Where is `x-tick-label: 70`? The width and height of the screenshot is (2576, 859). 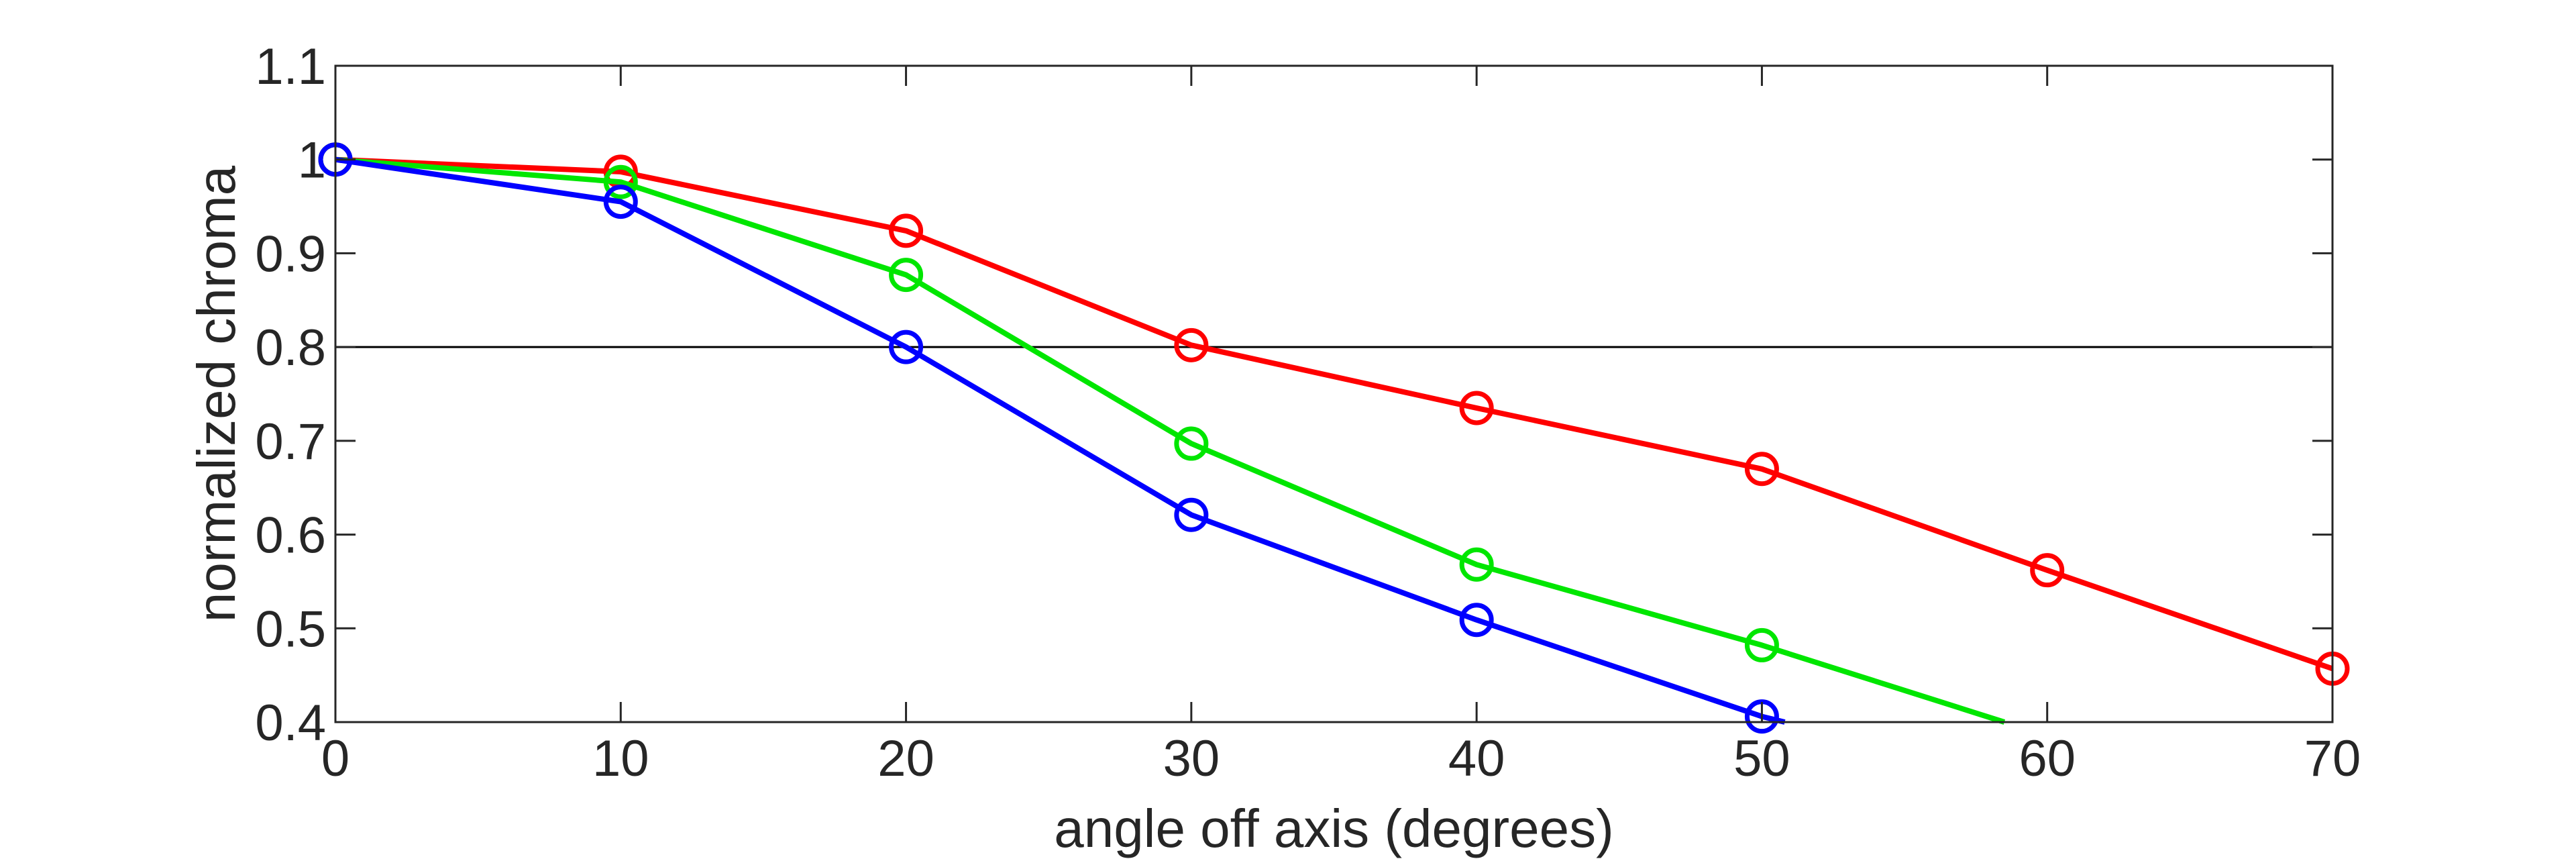
x-tick-label: 70 is located at coordinates (2332, 758).